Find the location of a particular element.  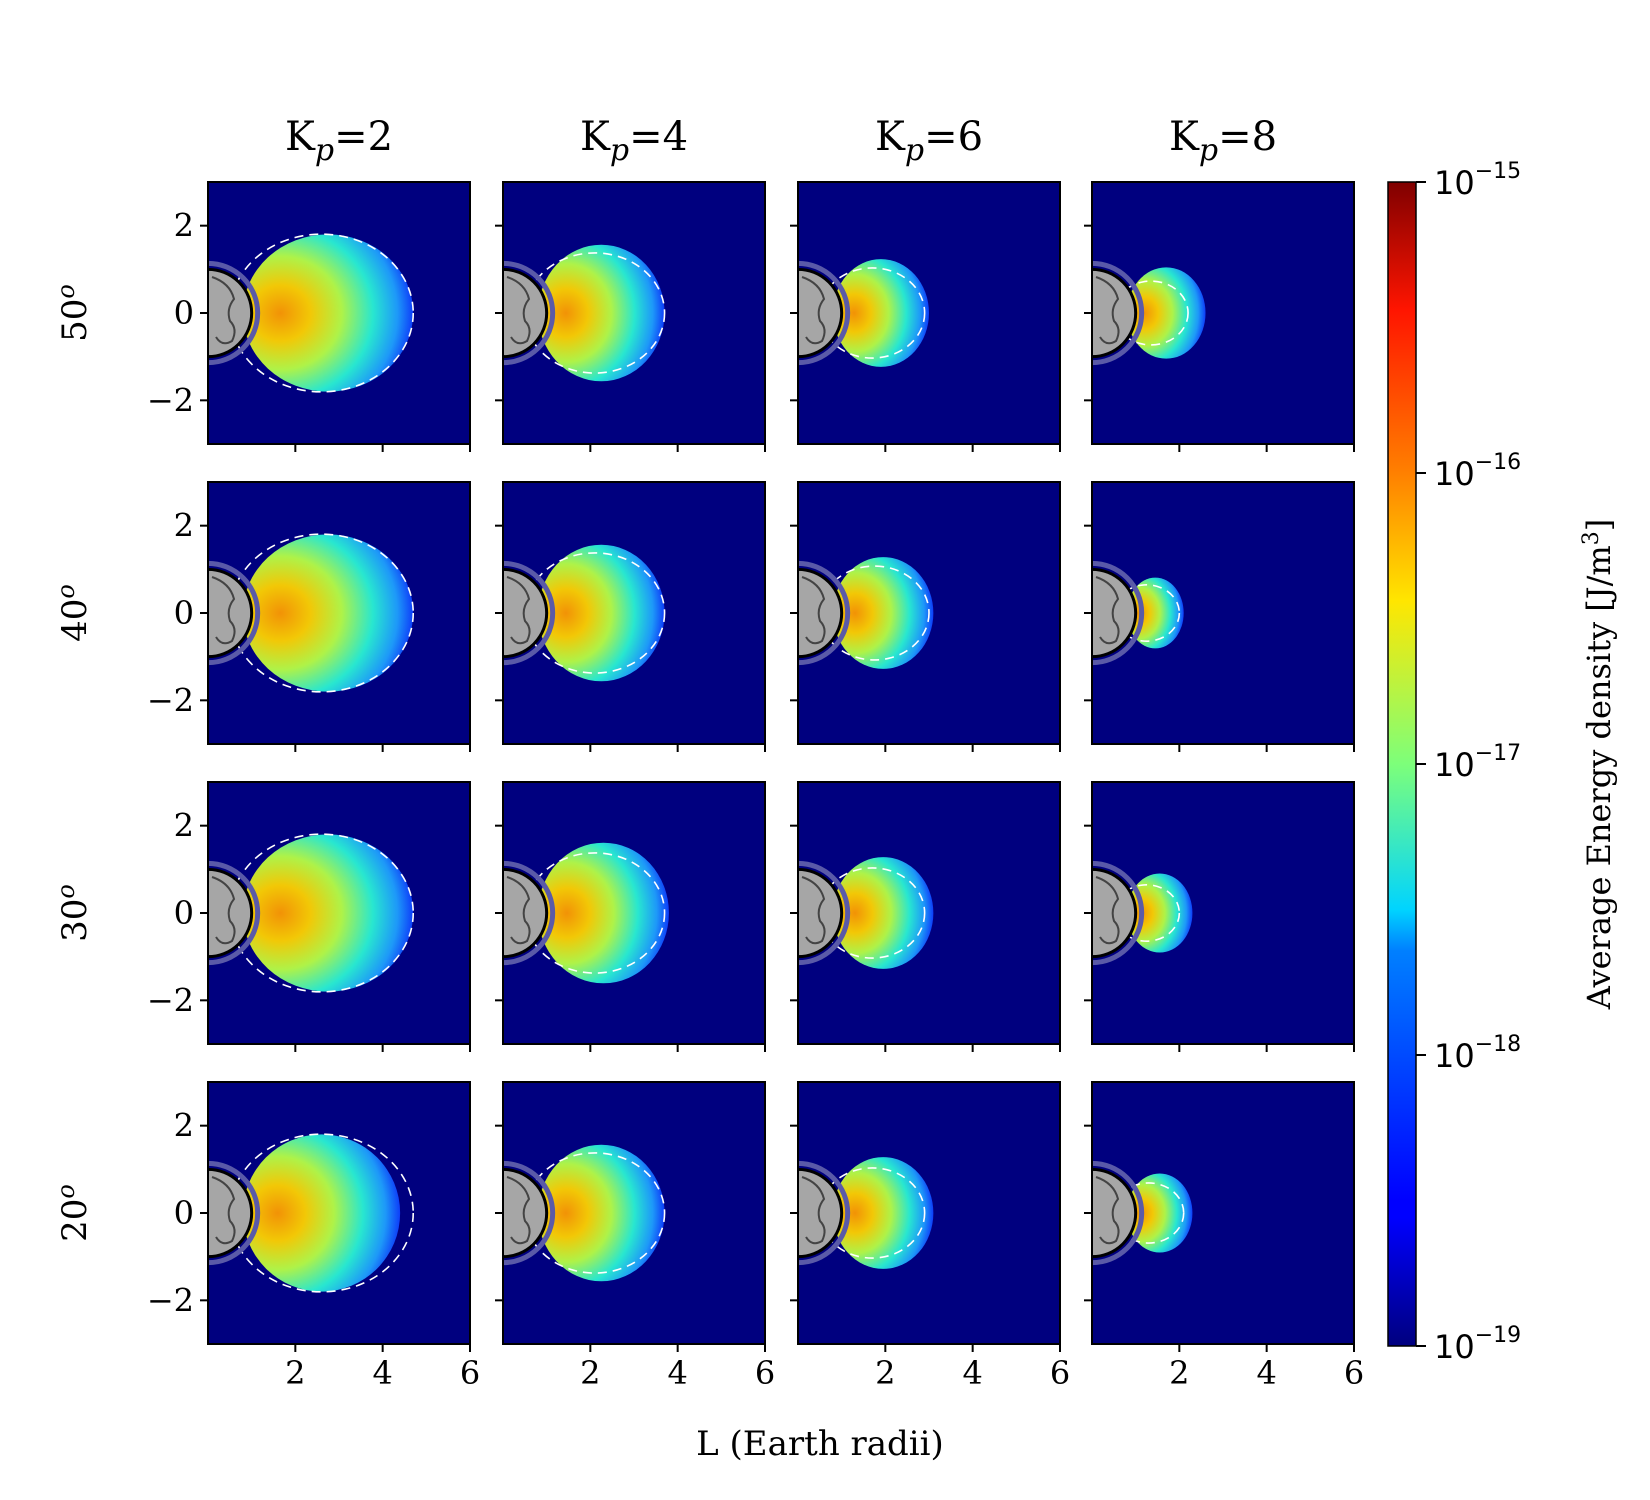

row-label: 30o is located at coordinates (73, 913).